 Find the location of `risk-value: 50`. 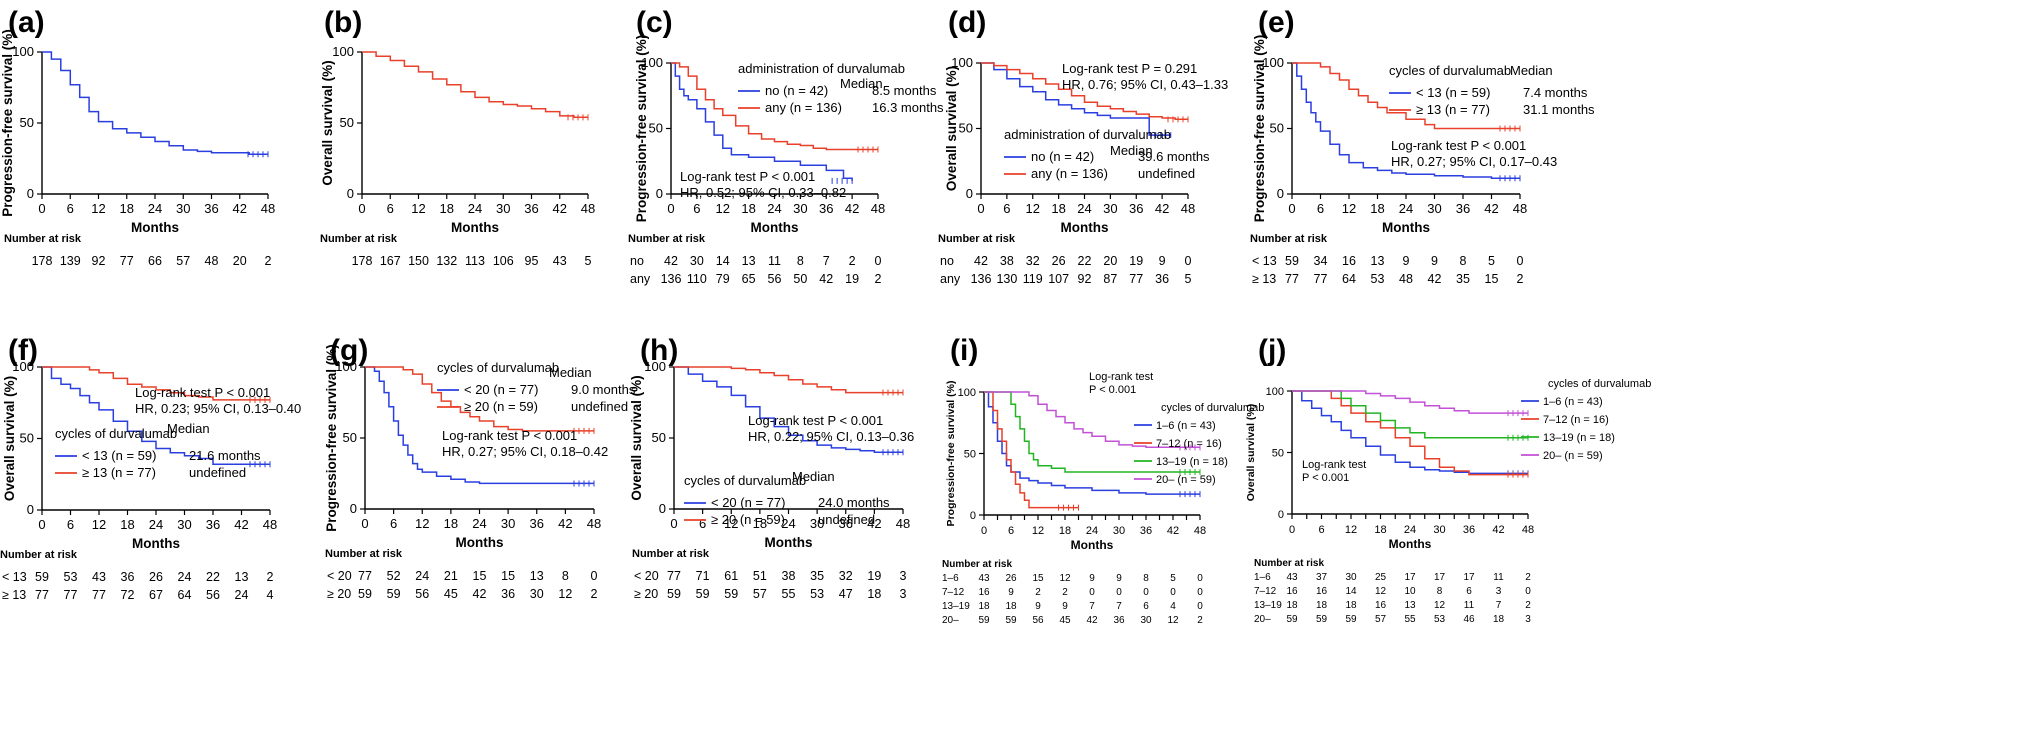

risk-value: 50 is located at coordinates (800, 279).